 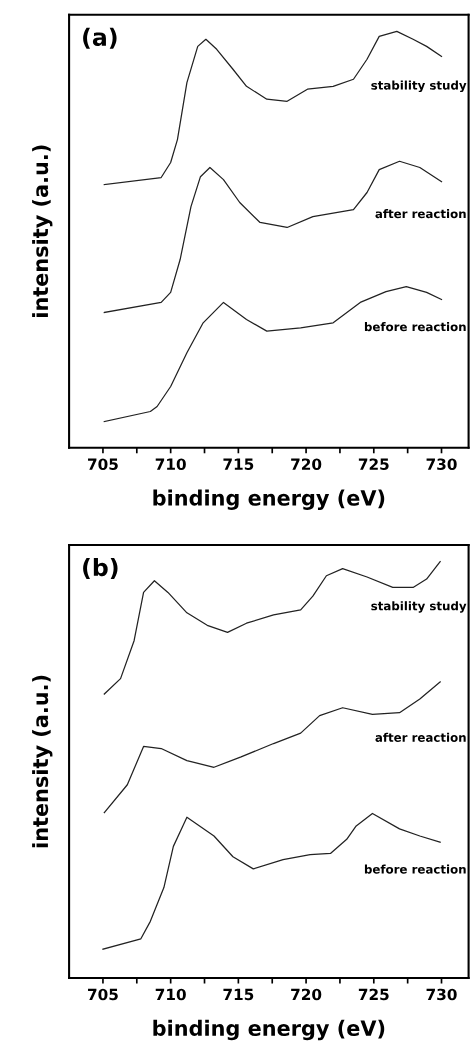 What do you see at coordinates (100, 38) in the screenshot?
I see `chart-title: (a)` at bounding box center [100, 38].